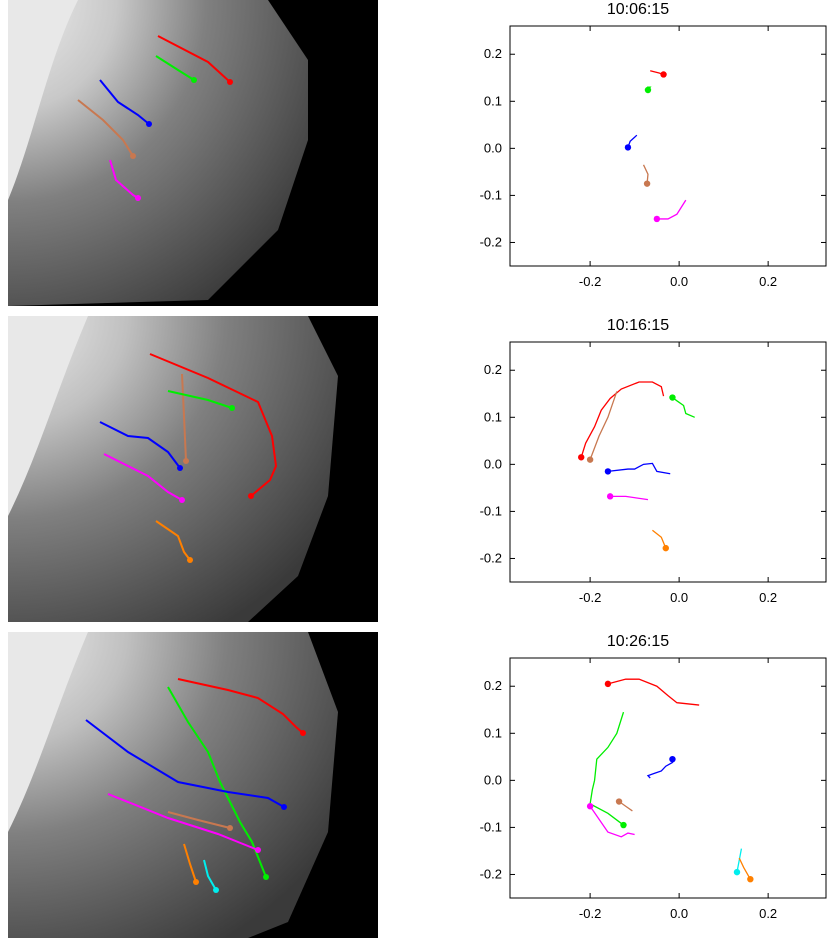 The height and width of the screenshot is (948, 836). What do you see at coordinates (638, 325) in the screenshot?
I see `plot-2-title: 10:16:15` at bounding box center [638, 325].